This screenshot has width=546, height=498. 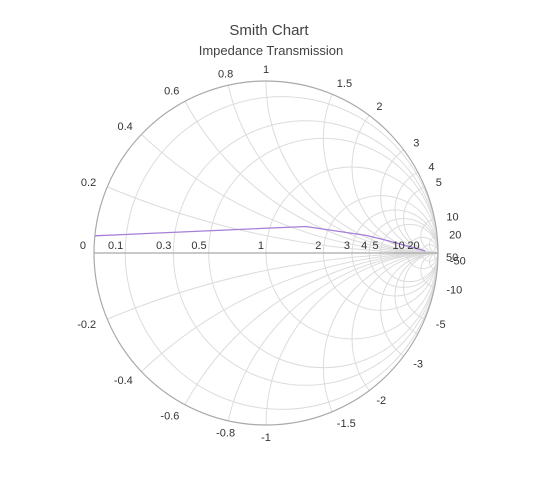 I want to click on reactance-tick-label: 0.8, so click(x=225, y=75).